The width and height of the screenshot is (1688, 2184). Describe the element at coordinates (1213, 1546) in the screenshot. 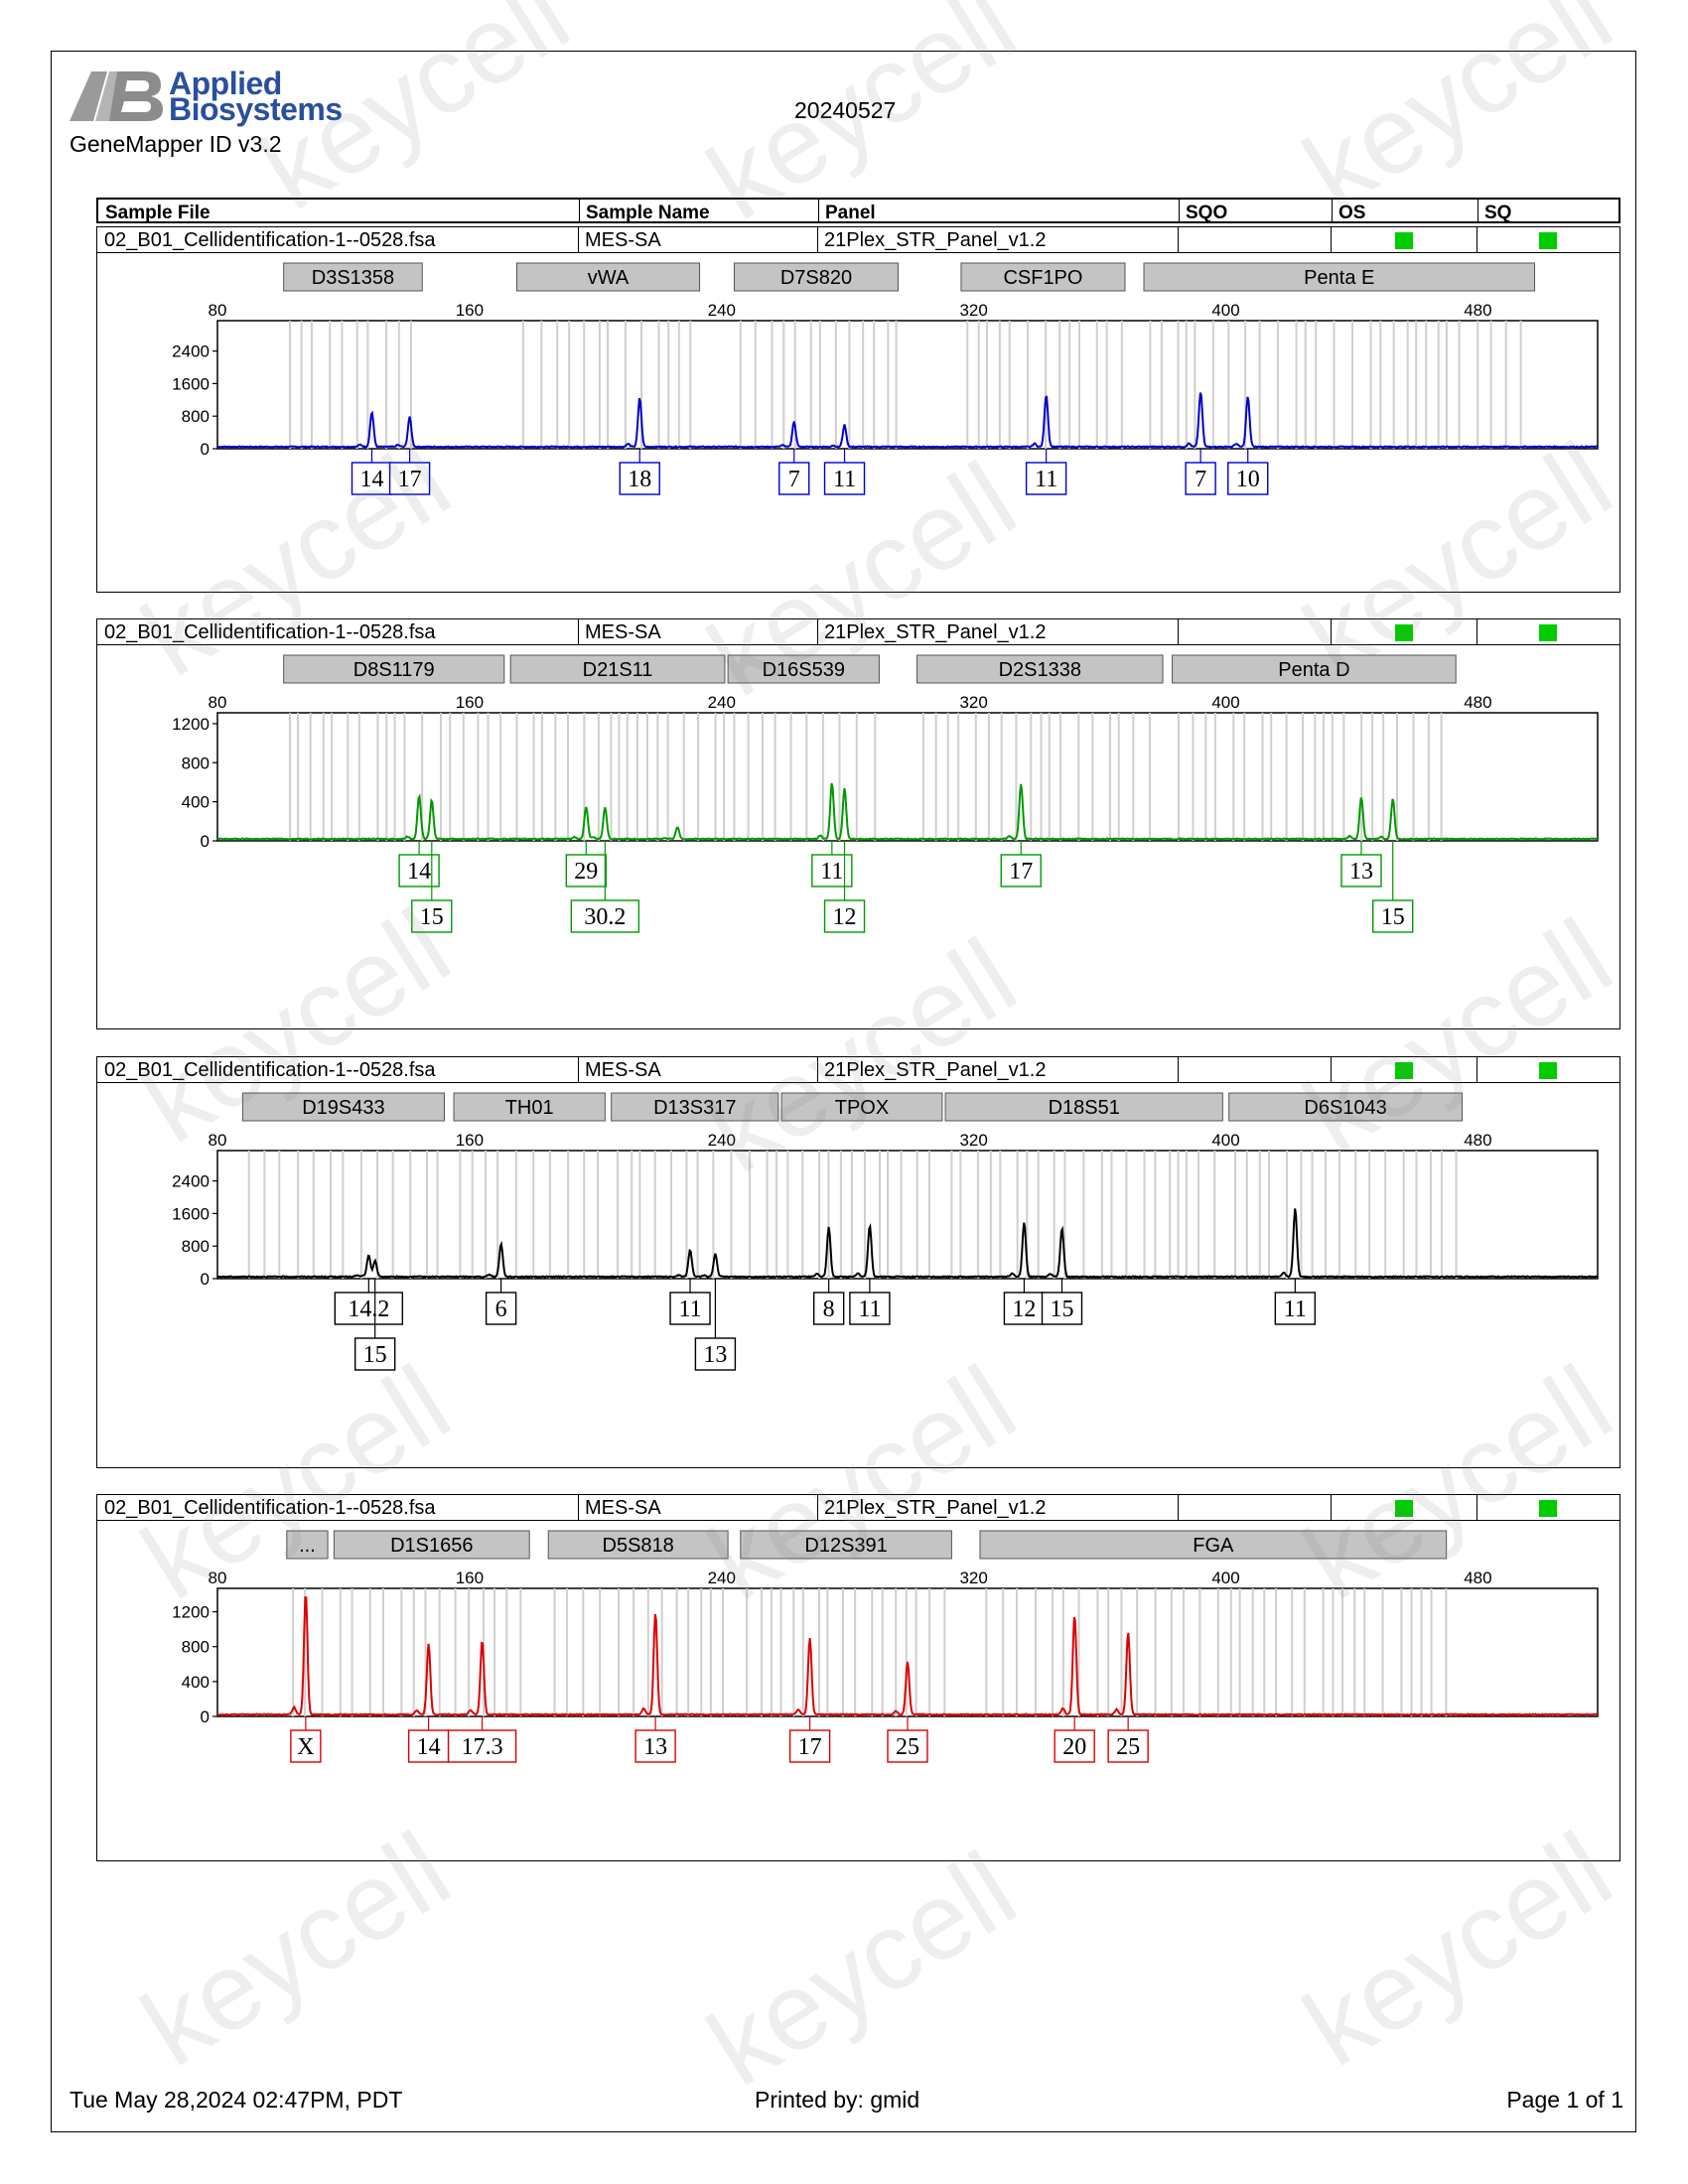

I see `marker-name: FGA` at that location.